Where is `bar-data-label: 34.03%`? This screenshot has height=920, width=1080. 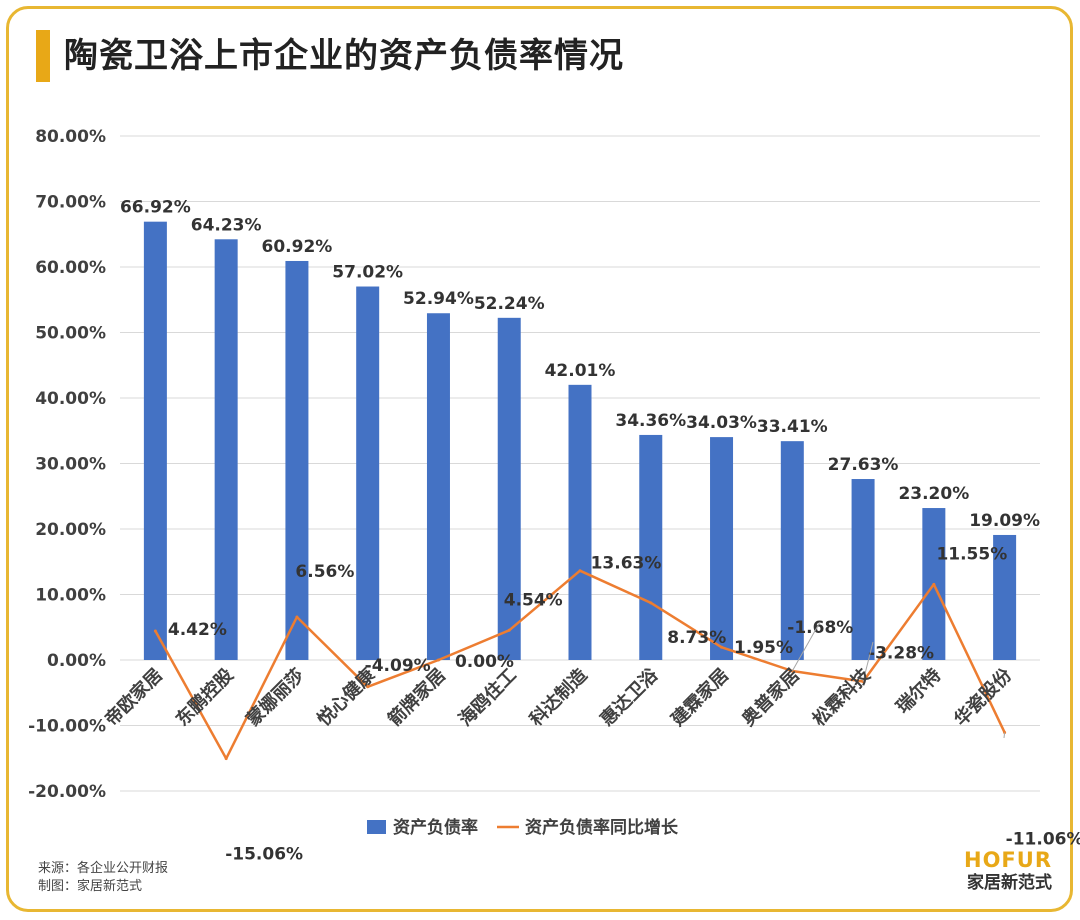
bar-data-label: 34.03% is located at coordinates (721, 423).